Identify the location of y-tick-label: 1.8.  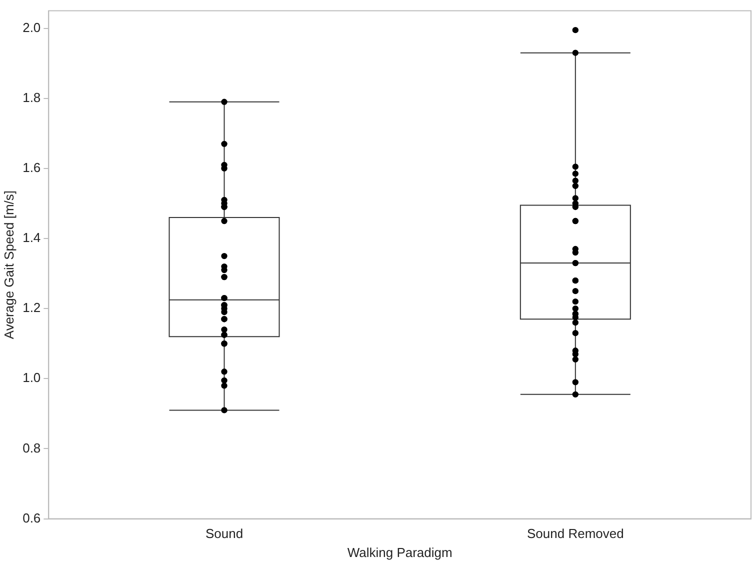
(31, 97).